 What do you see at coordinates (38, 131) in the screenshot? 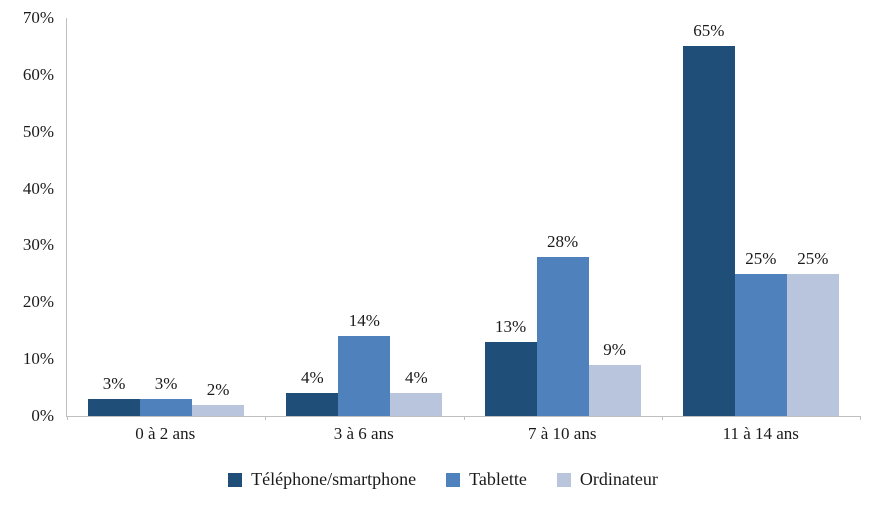
I see `y-axis-tick-label: 50%` at bounding box center [38, 131].